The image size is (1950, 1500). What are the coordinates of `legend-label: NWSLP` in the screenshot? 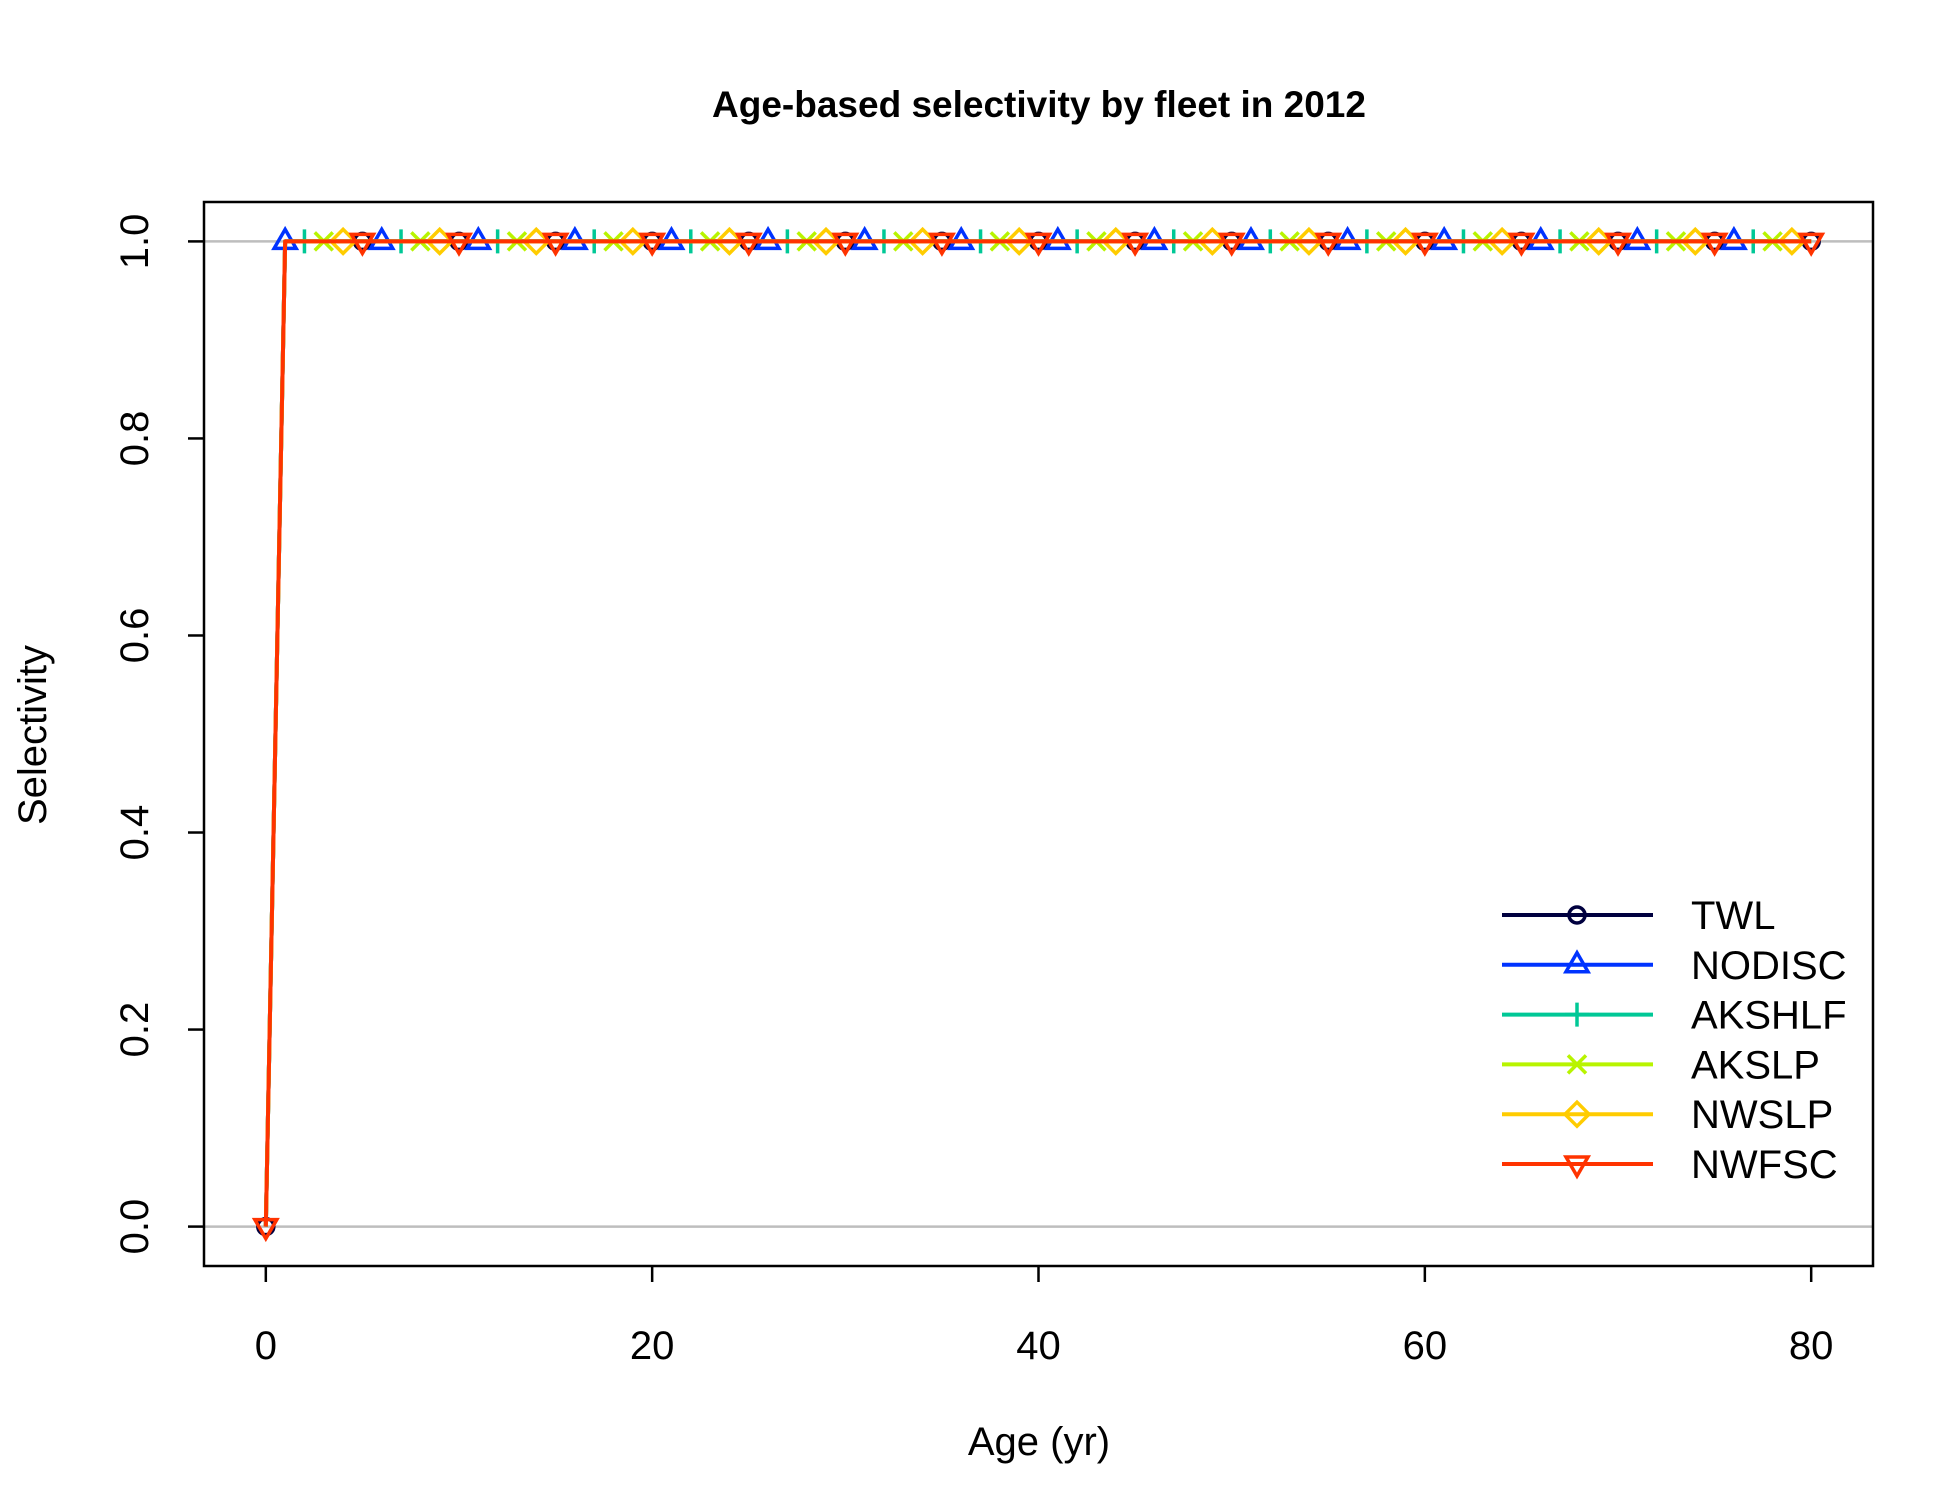 It's located at (1762, 1115).